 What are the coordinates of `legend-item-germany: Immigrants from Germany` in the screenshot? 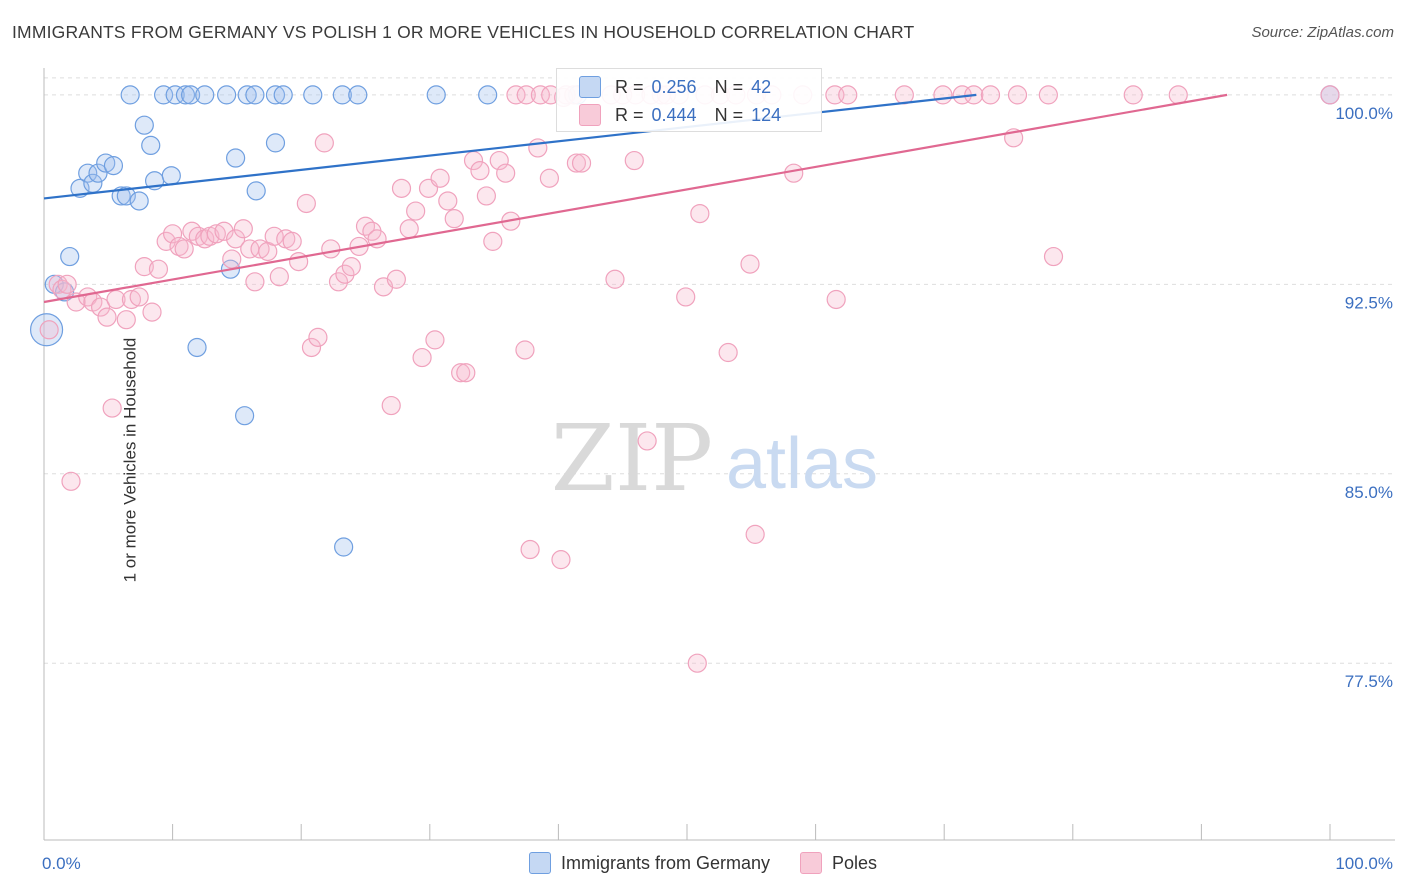 It's located at (649, 863).